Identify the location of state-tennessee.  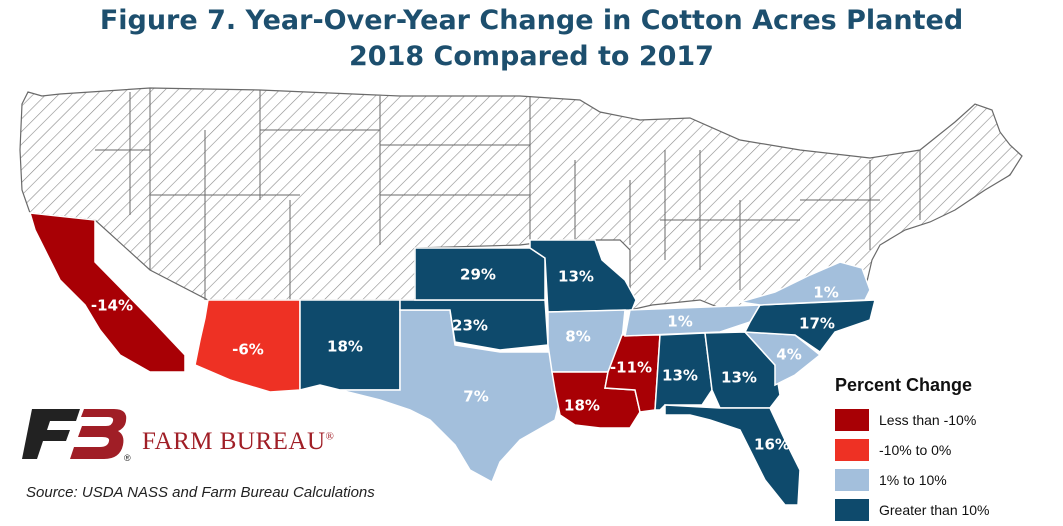
(693, 320).